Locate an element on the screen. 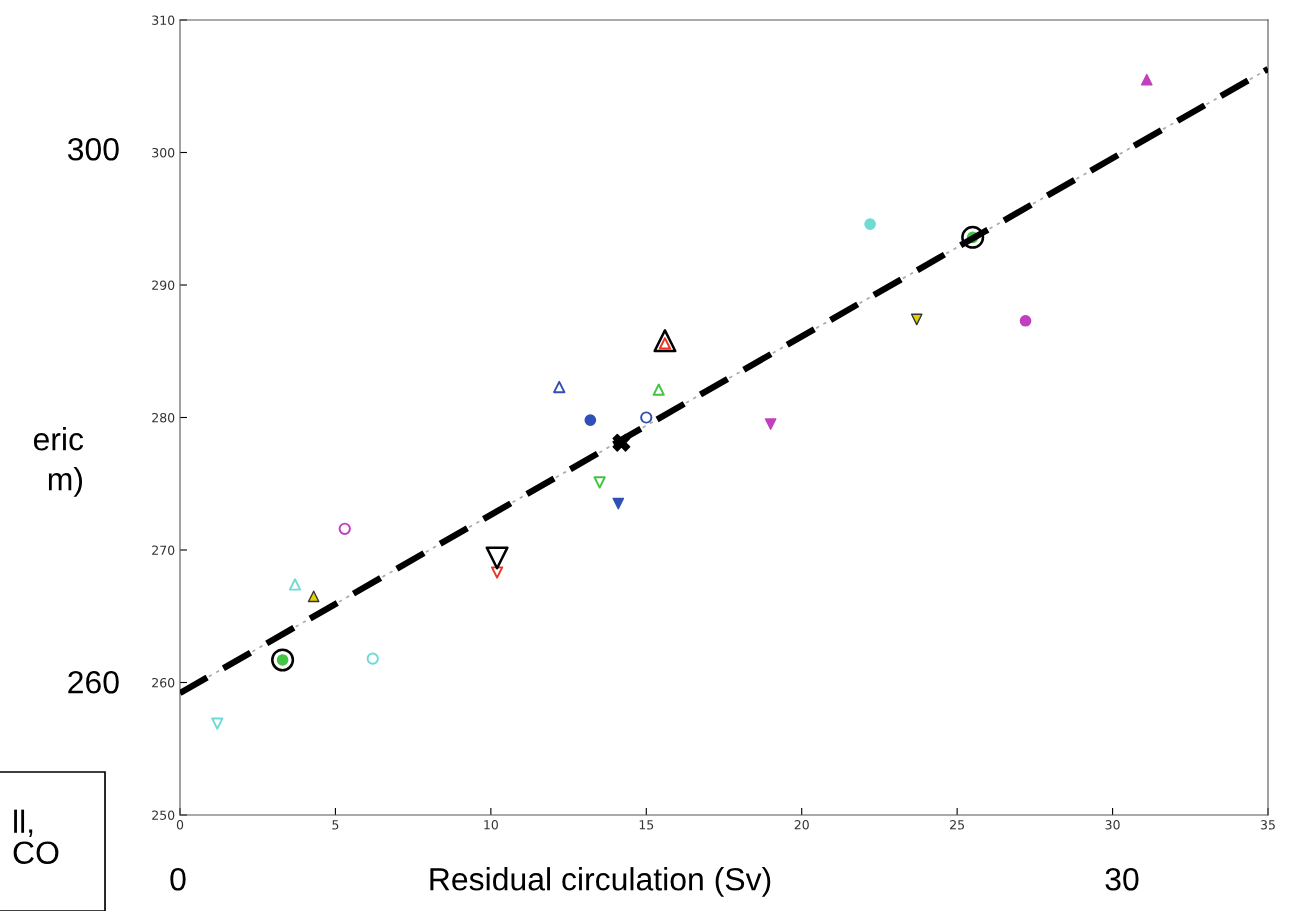 This screenshot has width=1298, height=911. y-tick-label: 290 is located at coordinates (163, 285).